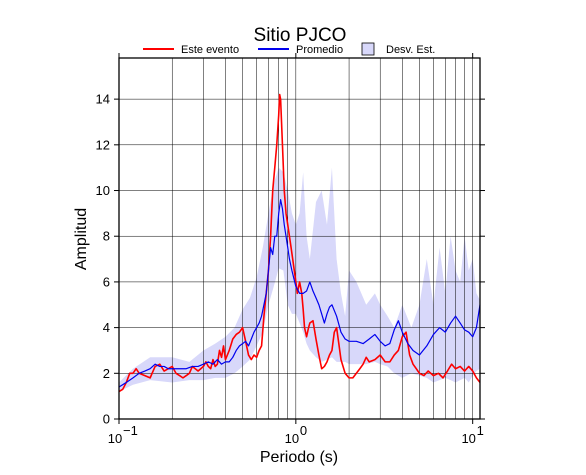 The image size is (586, 475). Describe the element at coordinates (103, 99) in the screenshot. I see `y-tick-label: 14` at that location.